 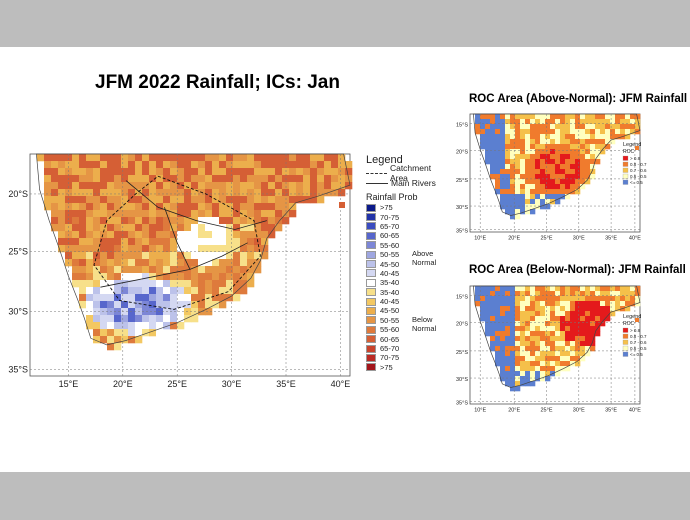 What do you see at coordinates (407, 339) in the screenshot?
I see `legend-item: 60-65` at bounding box center [407, 339].